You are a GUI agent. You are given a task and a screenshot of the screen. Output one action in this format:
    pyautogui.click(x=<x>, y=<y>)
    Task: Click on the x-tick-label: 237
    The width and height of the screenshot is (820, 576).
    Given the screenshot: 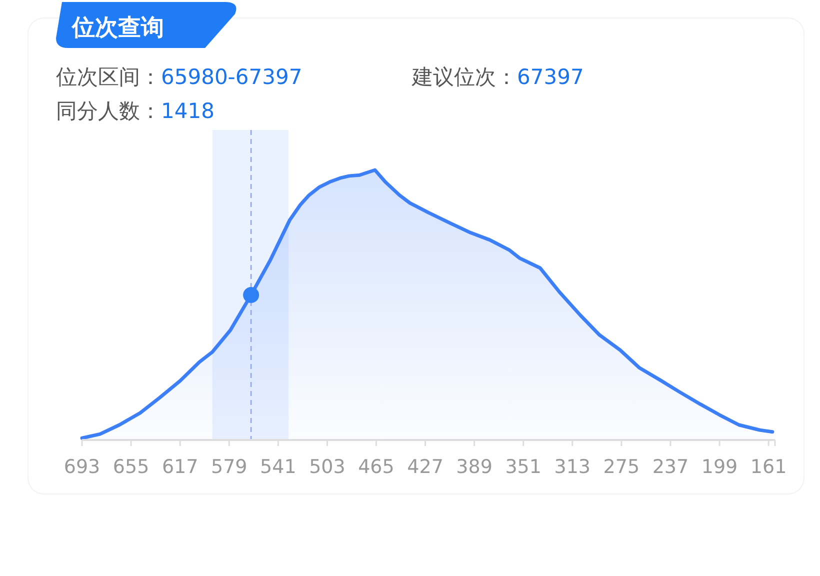 What is the action you would take?
    pyautogui.click(x=670, y=467)
    